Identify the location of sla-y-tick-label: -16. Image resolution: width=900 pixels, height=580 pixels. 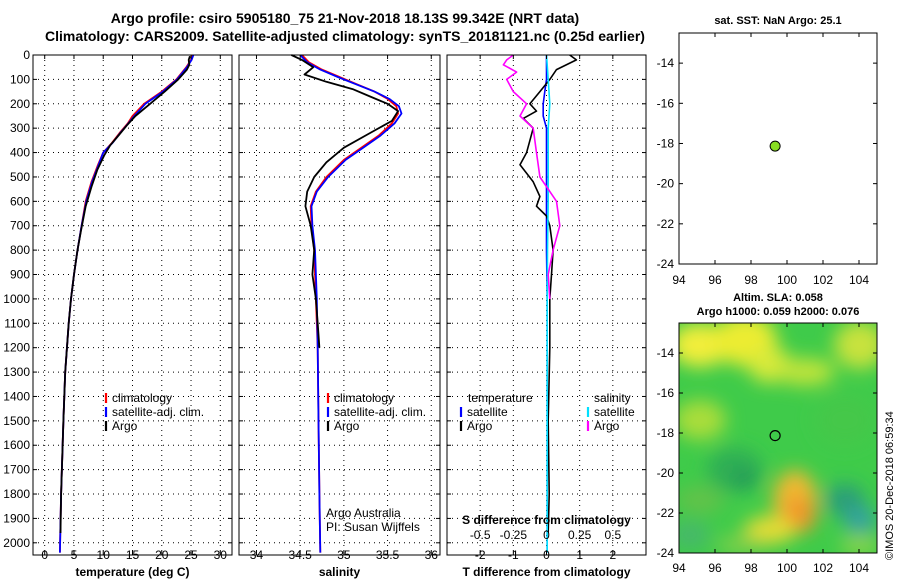
(666, 393).